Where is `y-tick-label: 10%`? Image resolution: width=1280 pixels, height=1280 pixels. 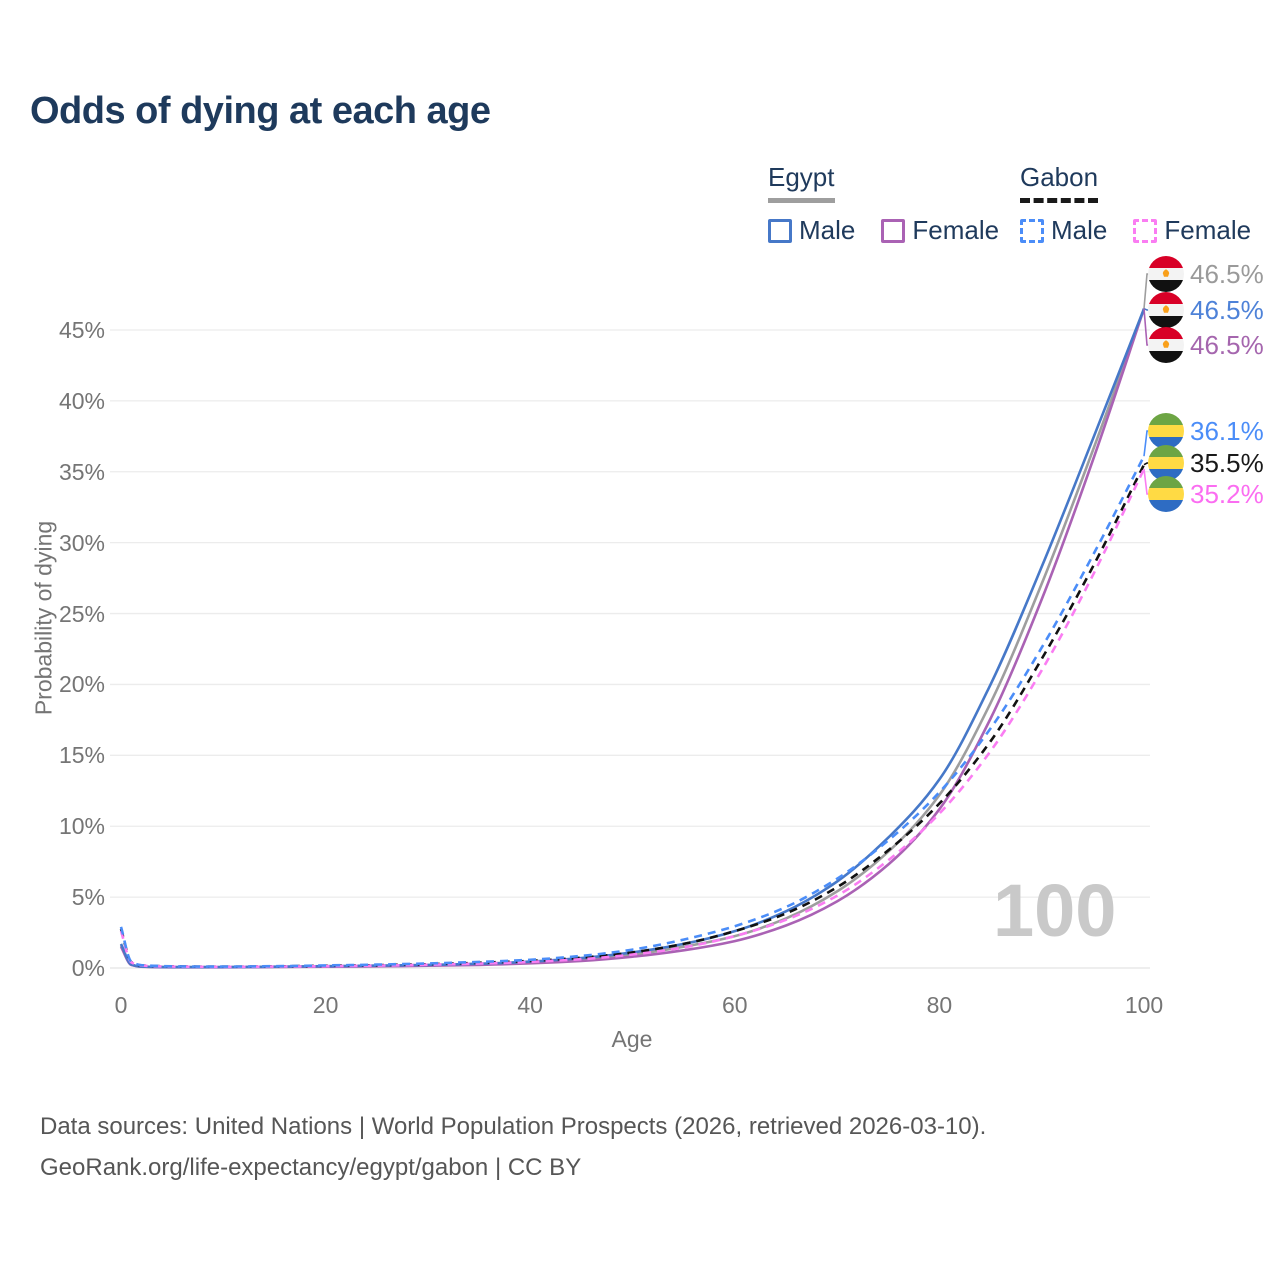 y-tick-label: 10% is located at coordinates (81, 826).